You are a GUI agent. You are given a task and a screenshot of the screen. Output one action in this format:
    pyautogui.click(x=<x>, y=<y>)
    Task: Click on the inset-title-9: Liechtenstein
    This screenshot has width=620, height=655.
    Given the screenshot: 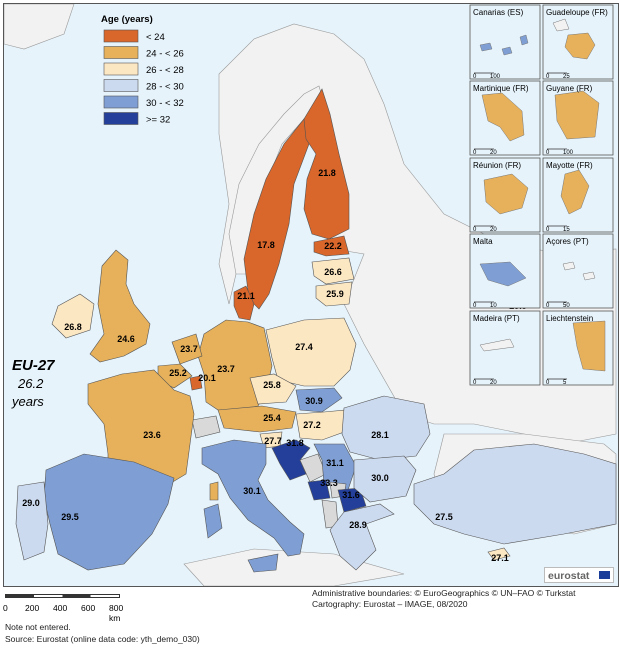 What is the action you would take?
    pyautogui.click(x=569, y=318)
    